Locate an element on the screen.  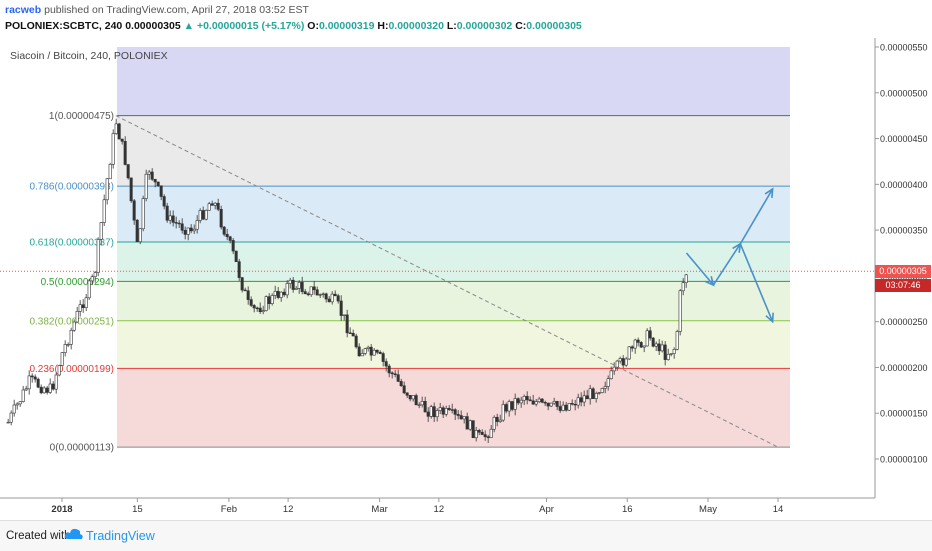
chart-title: Siacoin / Bitcoin, 240, POLONIEX is located at coordinates (89, 56).